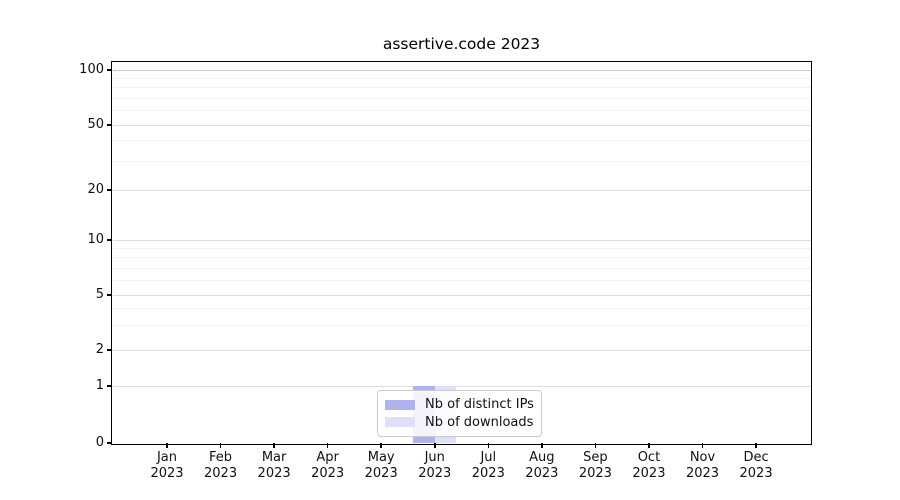 This screenshot has width=900, height=500. What do you see at coordinates (99, 442) in the screenshot?
I see `y-tick-label: 0` at bounding box center [99, 442].